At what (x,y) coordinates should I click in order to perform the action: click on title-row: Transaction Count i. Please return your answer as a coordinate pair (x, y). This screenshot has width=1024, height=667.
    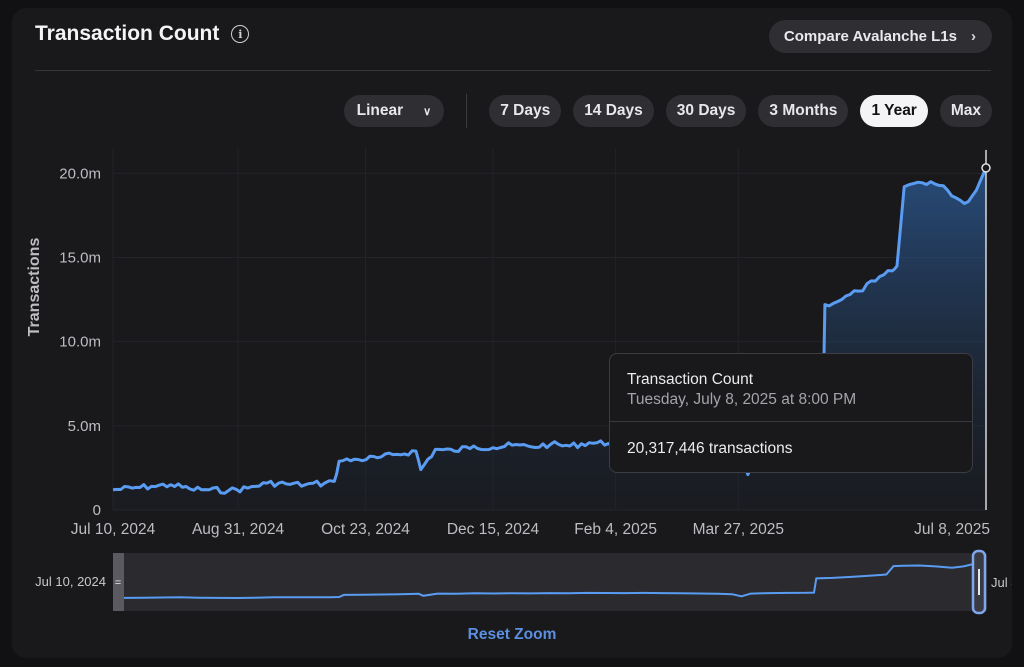
    Looking at the image, I should click on (142, 34).